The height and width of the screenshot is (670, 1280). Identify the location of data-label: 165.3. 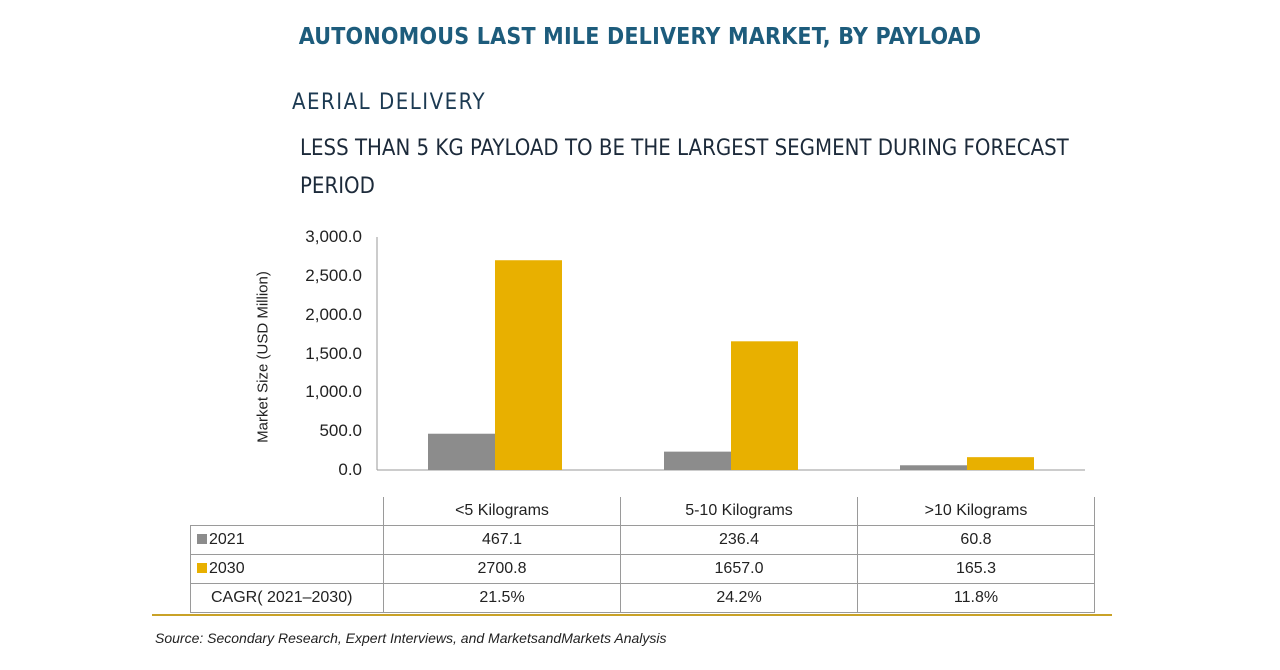
(976, 569).